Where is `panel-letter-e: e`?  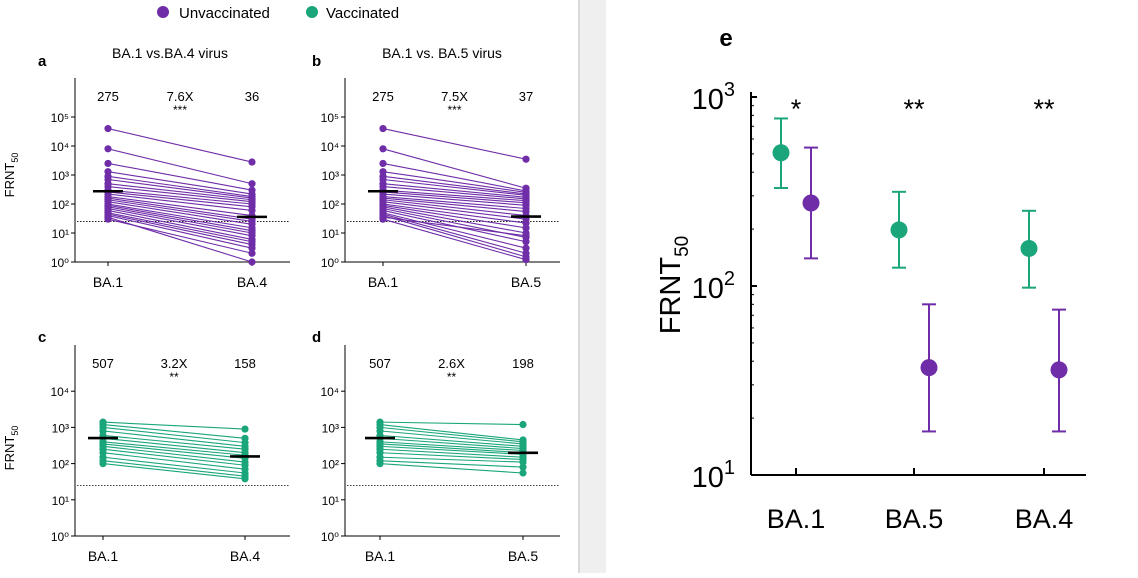 panel-letter-e: e is located at coordinates (725, 38).